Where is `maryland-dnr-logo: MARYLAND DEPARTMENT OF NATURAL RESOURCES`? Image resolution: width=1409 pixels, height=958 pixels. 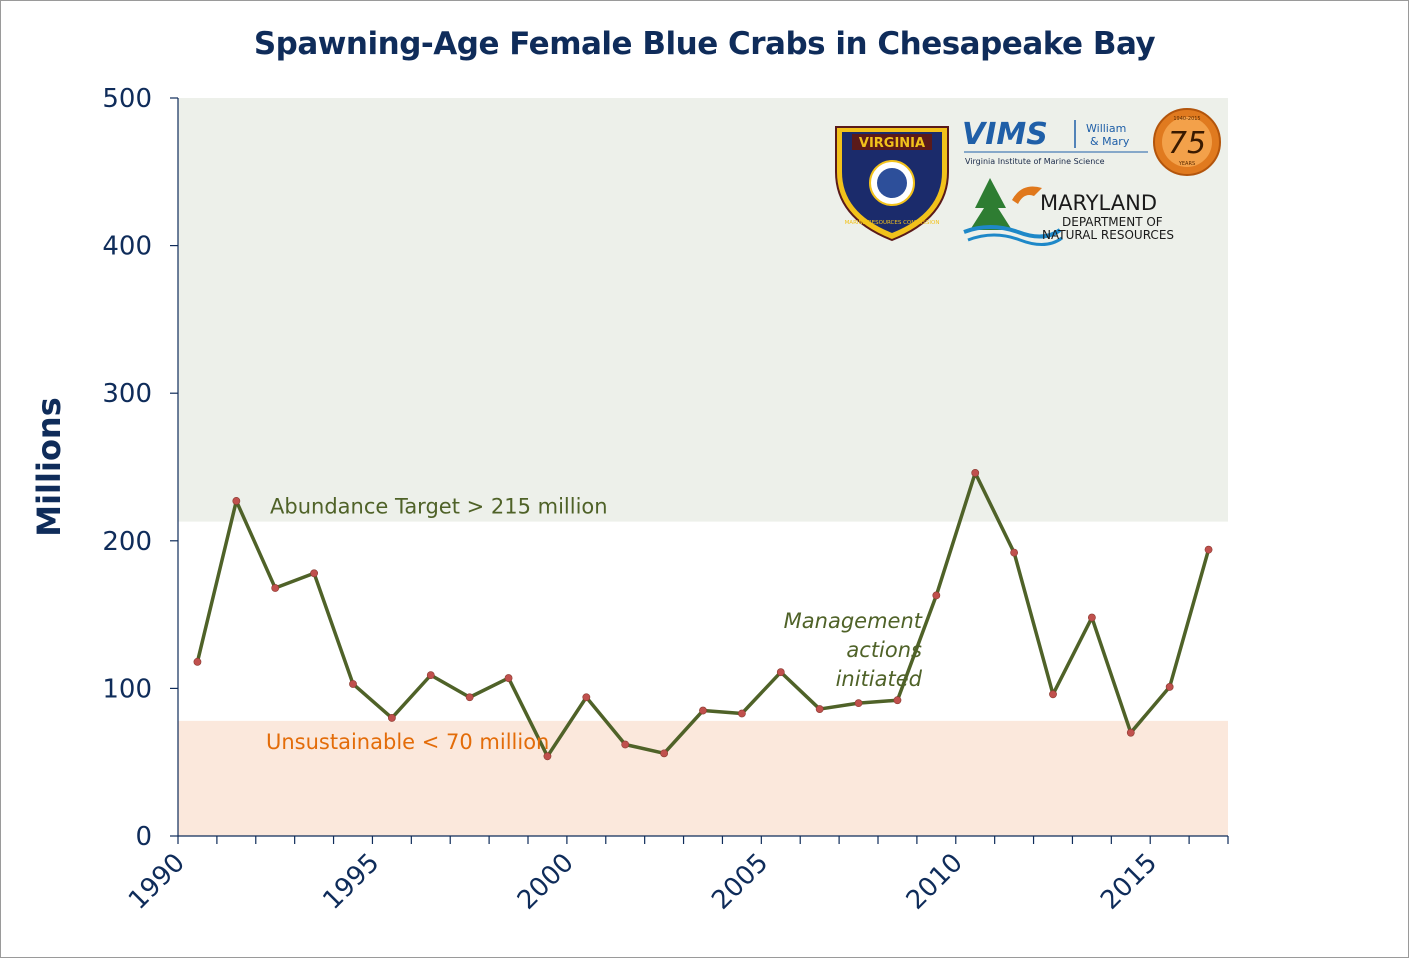
maryland-dnr-logo: MARYLAND DEPARTMENT OF NATURAL RESOURCES is located at coordinates (1068, 212).